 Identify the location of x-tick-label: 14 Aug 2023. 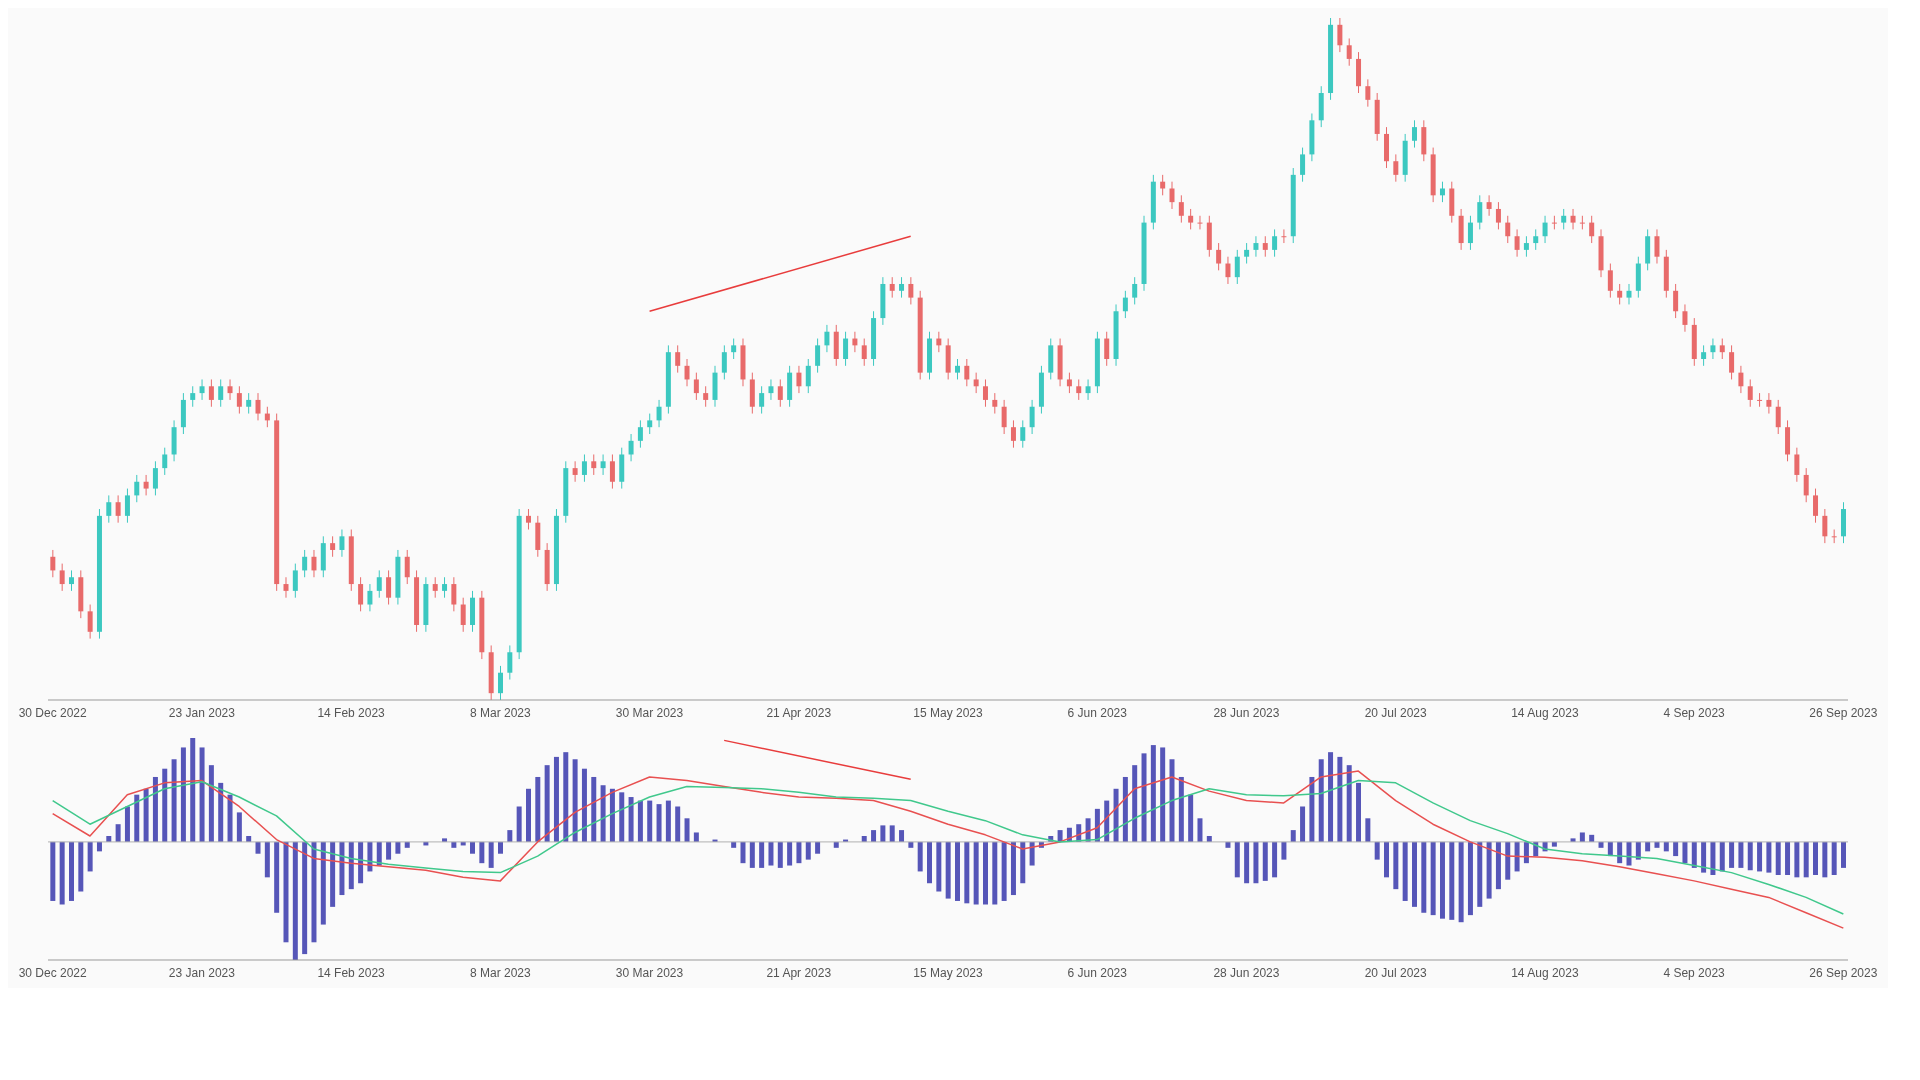
(1545, 712).